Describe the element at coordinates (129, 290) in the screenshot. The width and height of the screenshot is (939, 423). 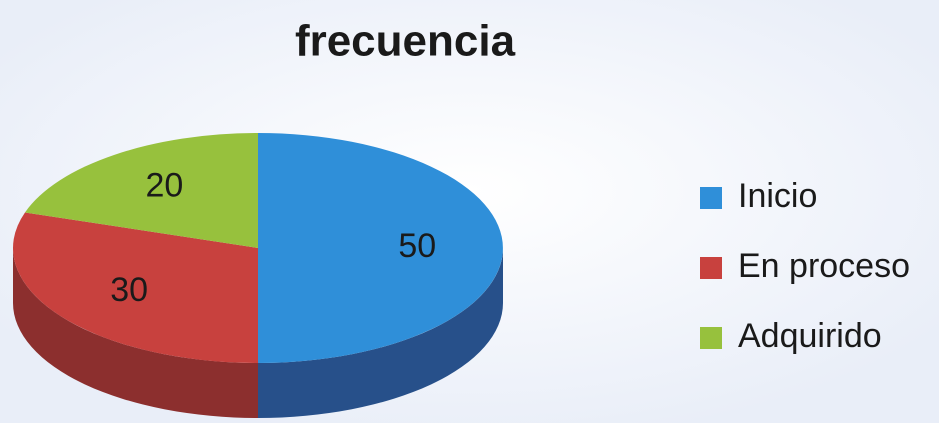
I see `data-label: 30` at that location.